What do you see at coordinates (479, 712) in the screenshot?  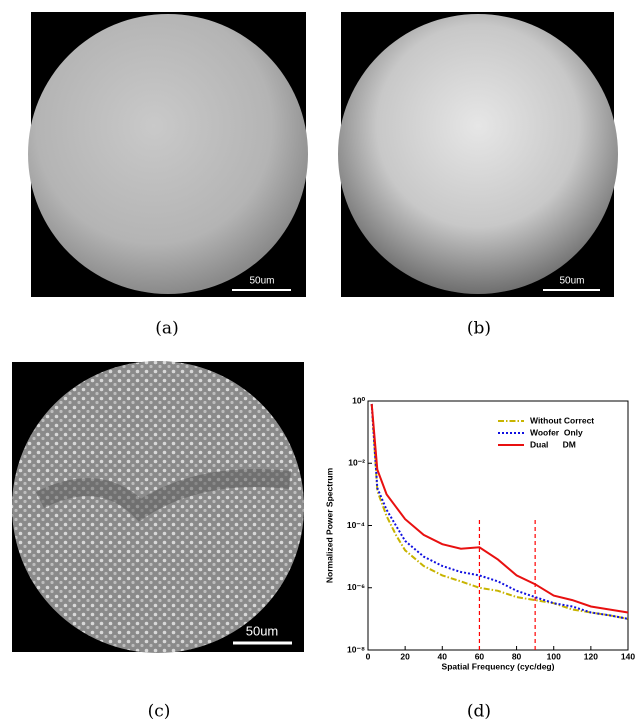 I see `caption: (d)` at bounding box center [479, 712].